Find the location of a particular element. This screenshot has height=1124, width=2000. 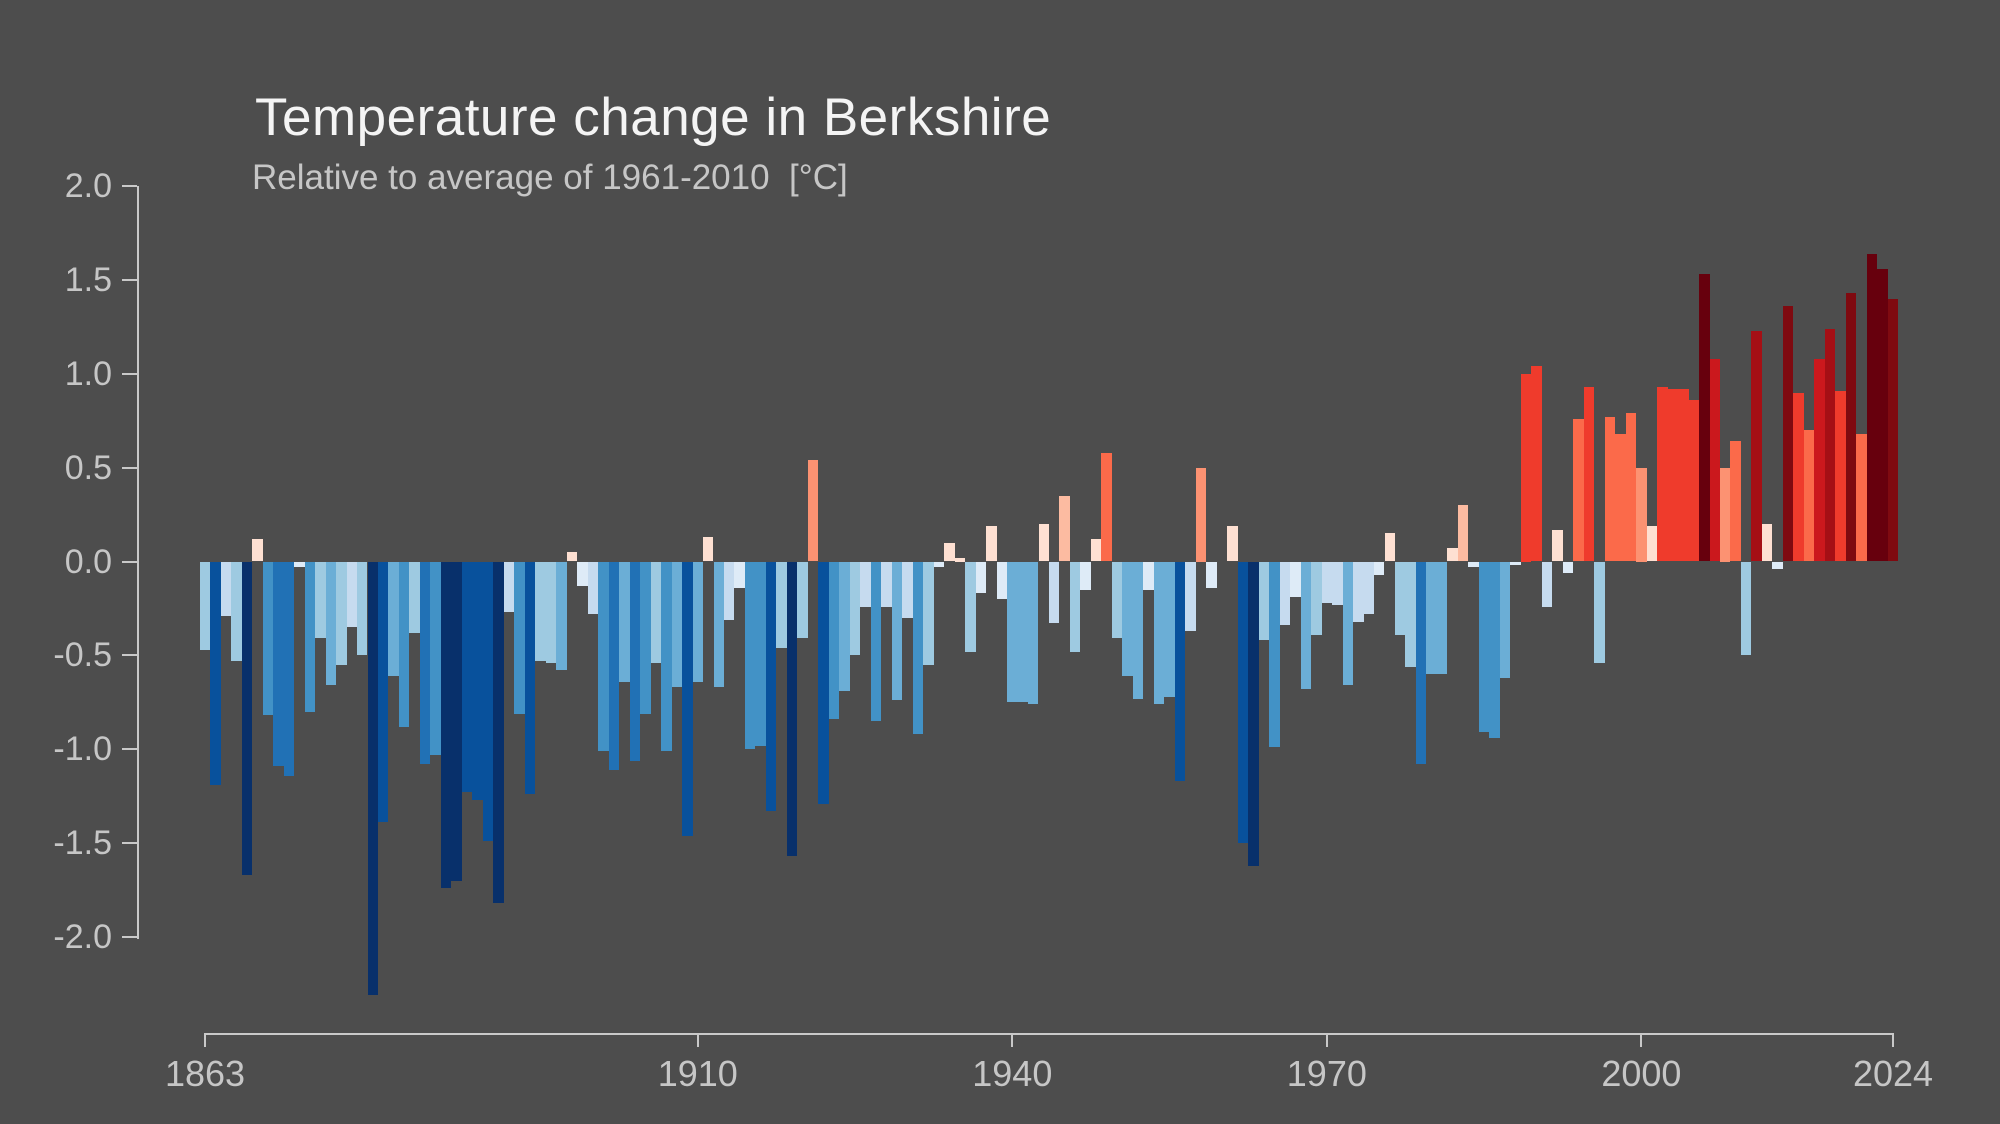

bar-1916 is located at coordinates (760, 653).